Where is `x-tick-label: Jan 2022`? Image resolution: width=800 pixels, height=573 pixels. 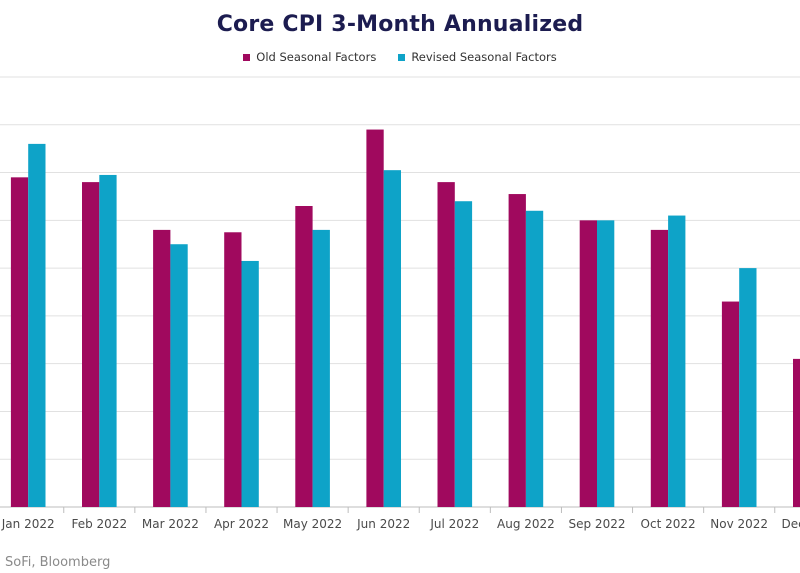
x-tick-label: Jan 2022 is located at coordinates (28, 524).